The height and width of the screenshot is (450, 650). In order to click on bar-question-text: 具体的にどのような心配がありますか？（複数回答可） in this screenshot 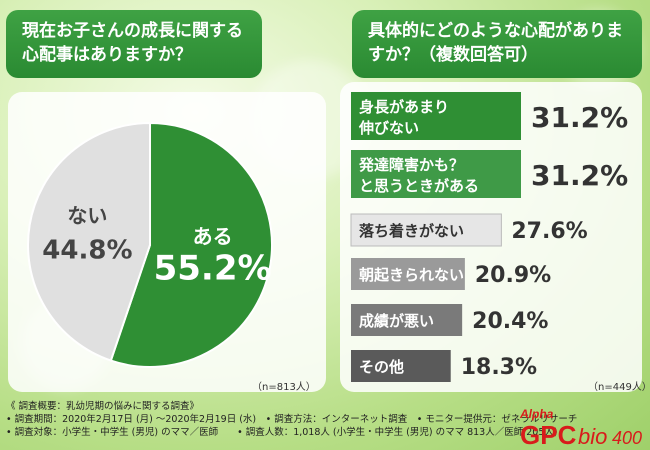, I will do `click(495, 43)`.